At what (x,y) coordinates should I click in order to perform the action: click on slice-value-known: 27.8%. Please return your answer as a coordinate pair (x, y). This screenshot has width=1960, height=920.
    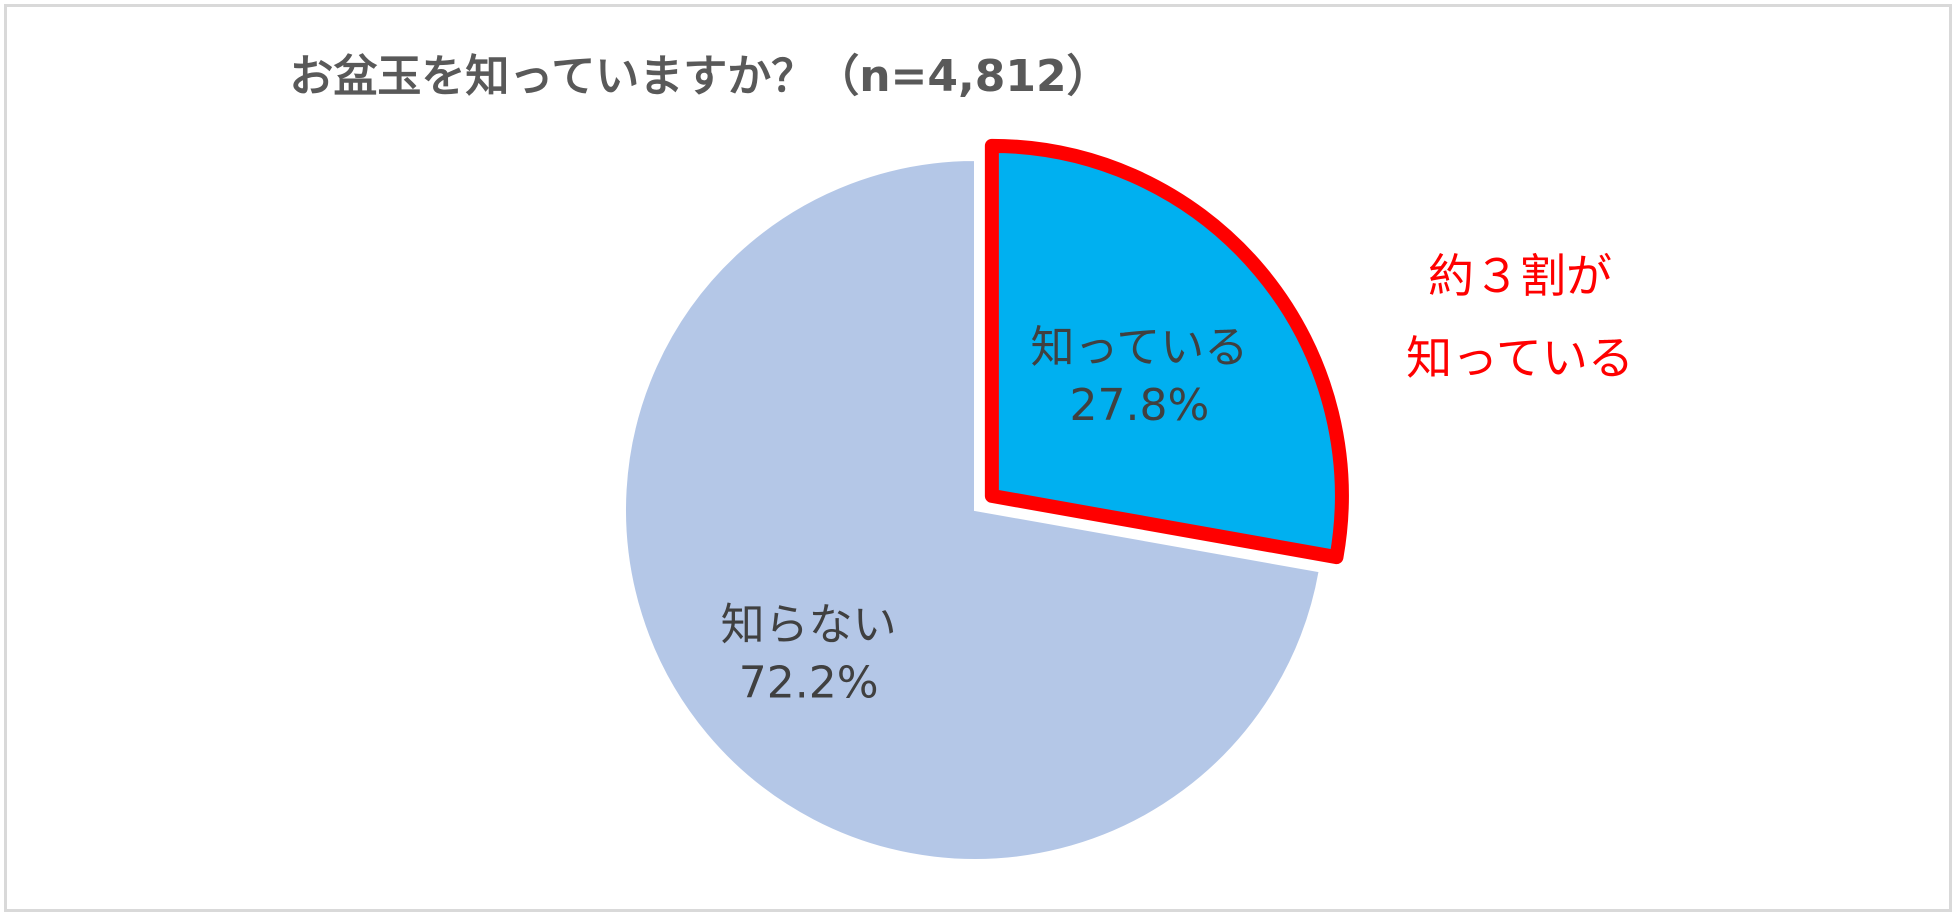
    Looking at the image, I should click on (1140, 405).